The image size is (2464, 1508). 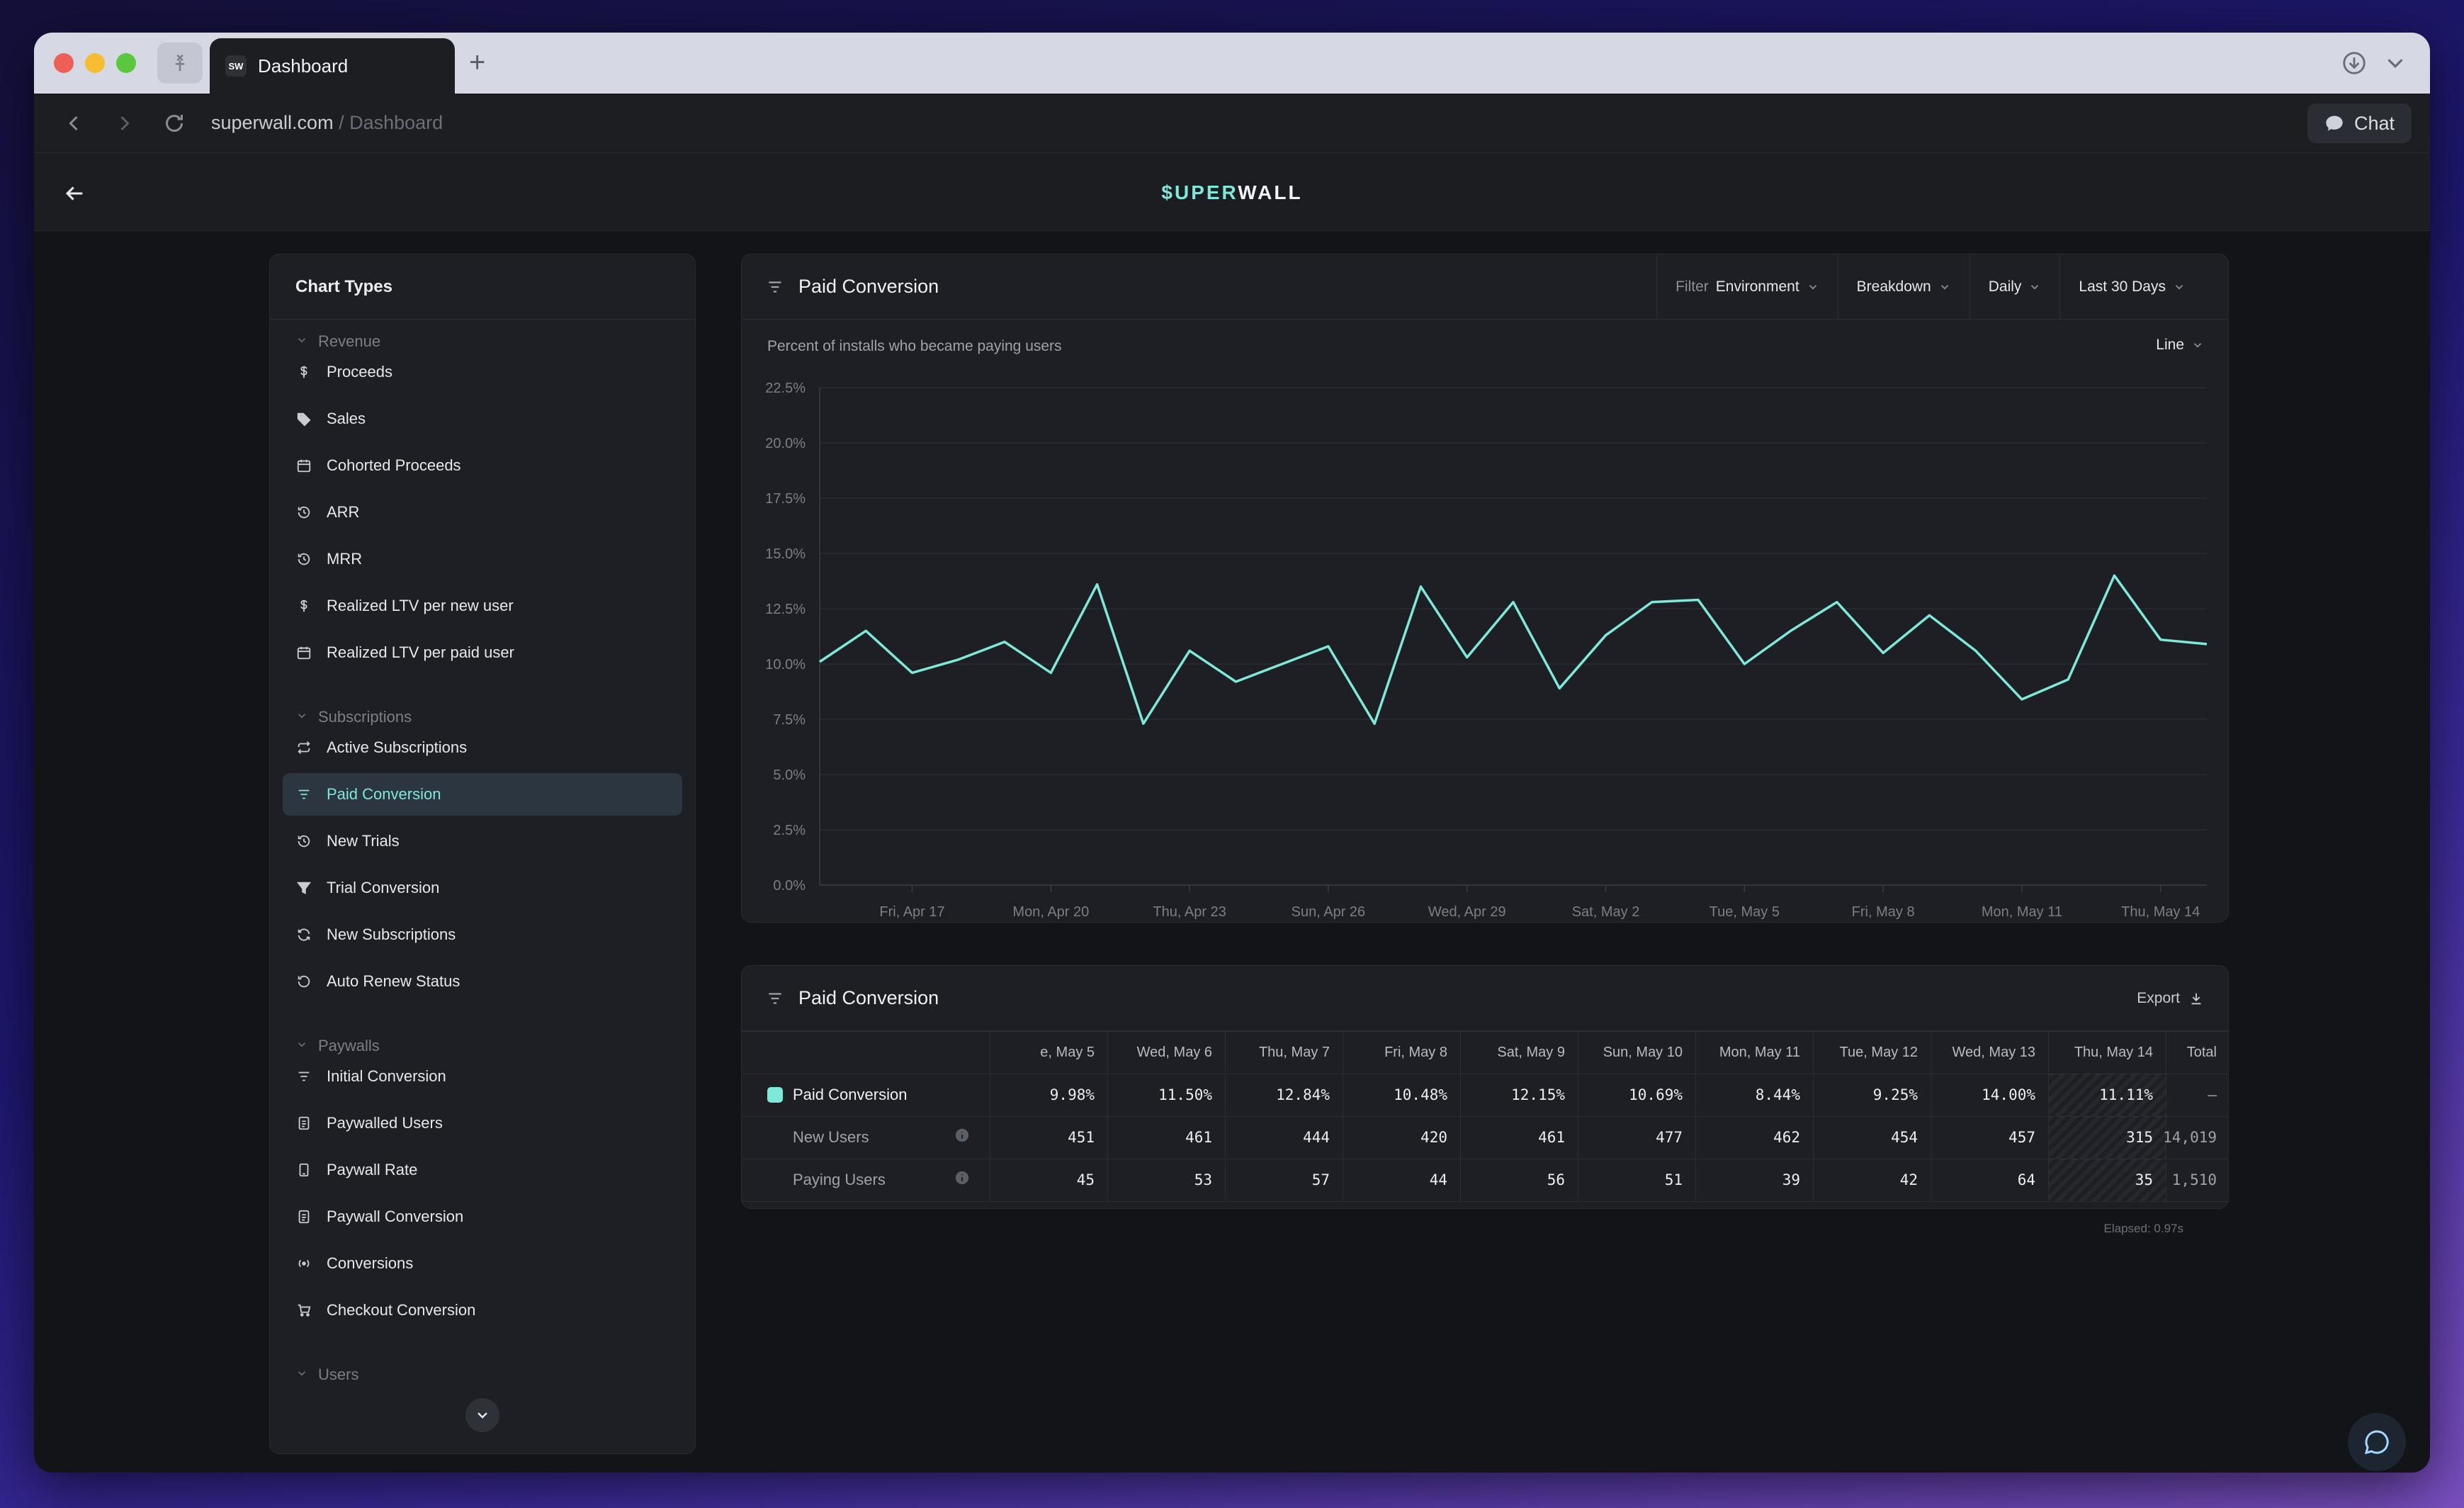 I want to click on sidebar-item-proceeds: Proceeds, so click(x=482, y=372).